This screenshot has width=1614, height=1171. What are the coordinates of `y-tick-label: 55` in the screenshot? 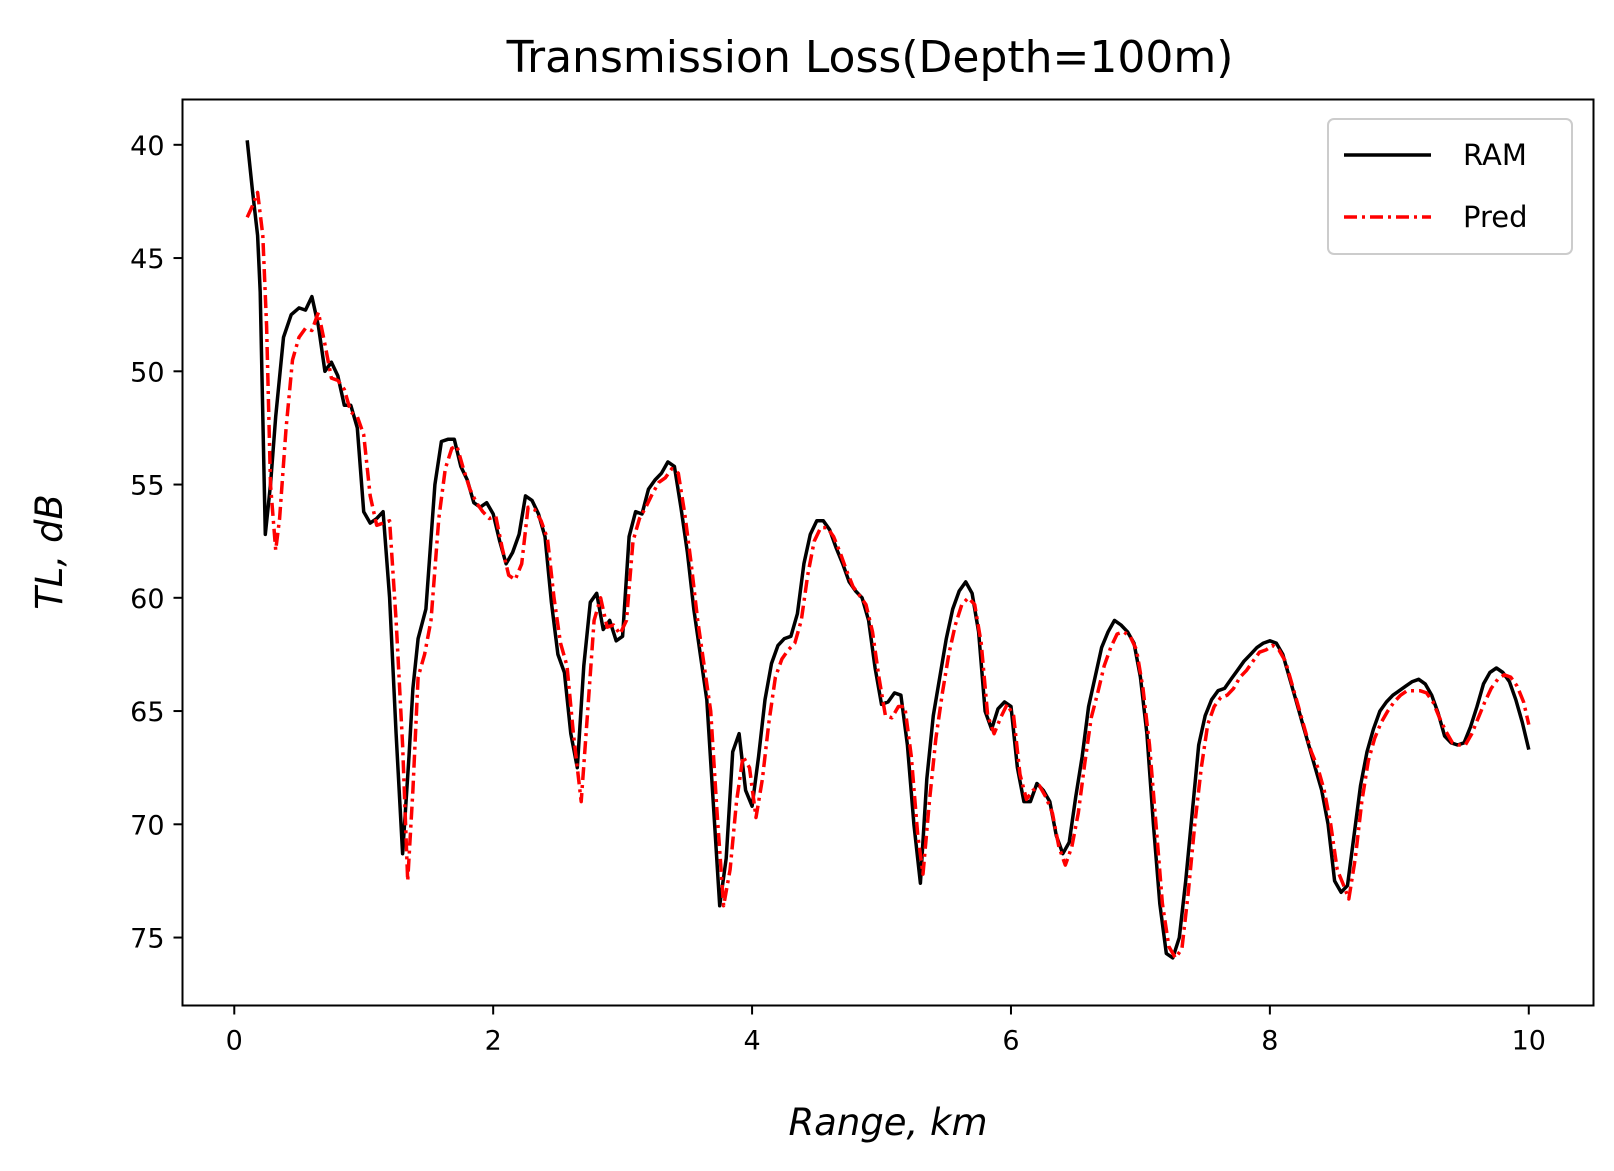 It's located at (147, 486).